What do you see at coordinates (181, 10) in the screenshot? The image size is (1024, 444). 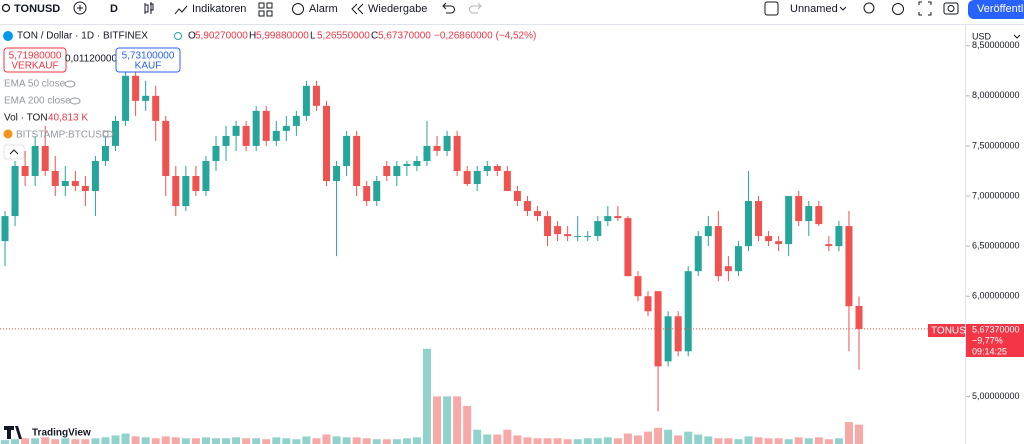 I see `indicators-icon` at bounding box center [181, 10].